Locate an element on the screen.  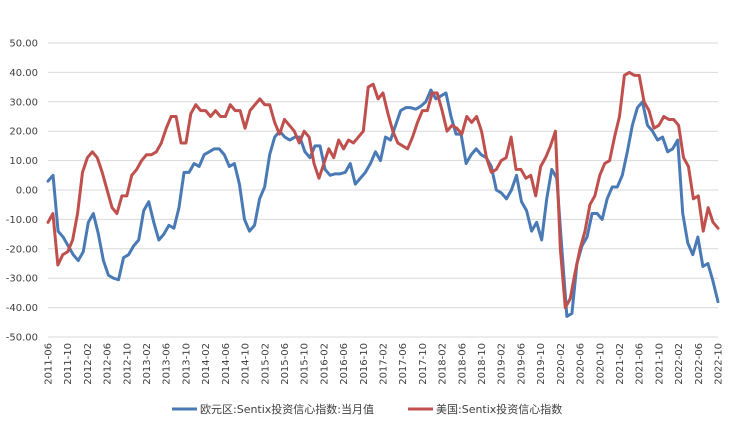
legend-label-2: 美国:Sentix投资信心指数 is located at coordinates (499, 409).